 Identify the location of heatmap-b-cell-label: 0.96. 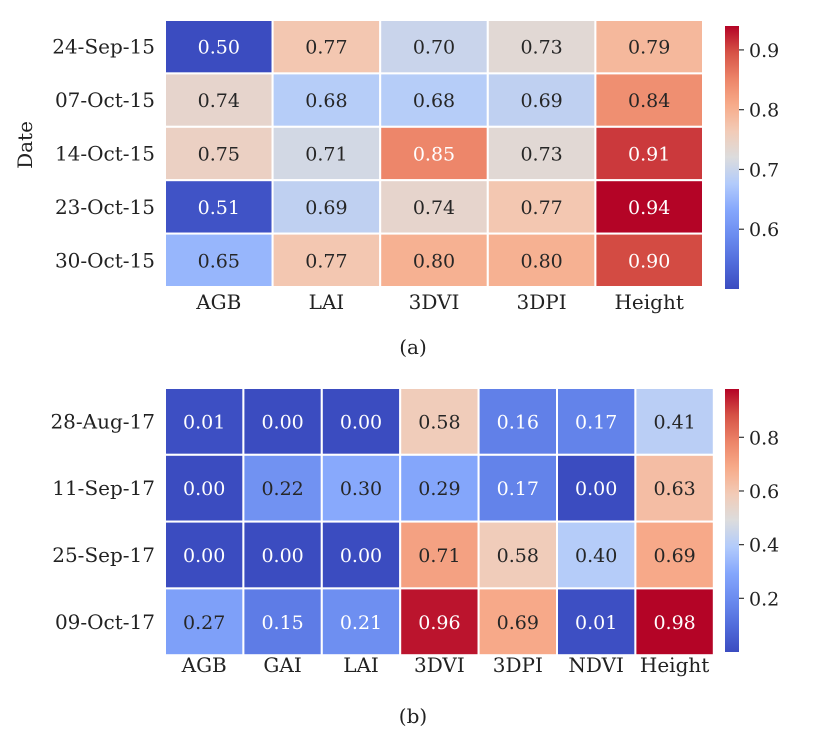
(439, 623).